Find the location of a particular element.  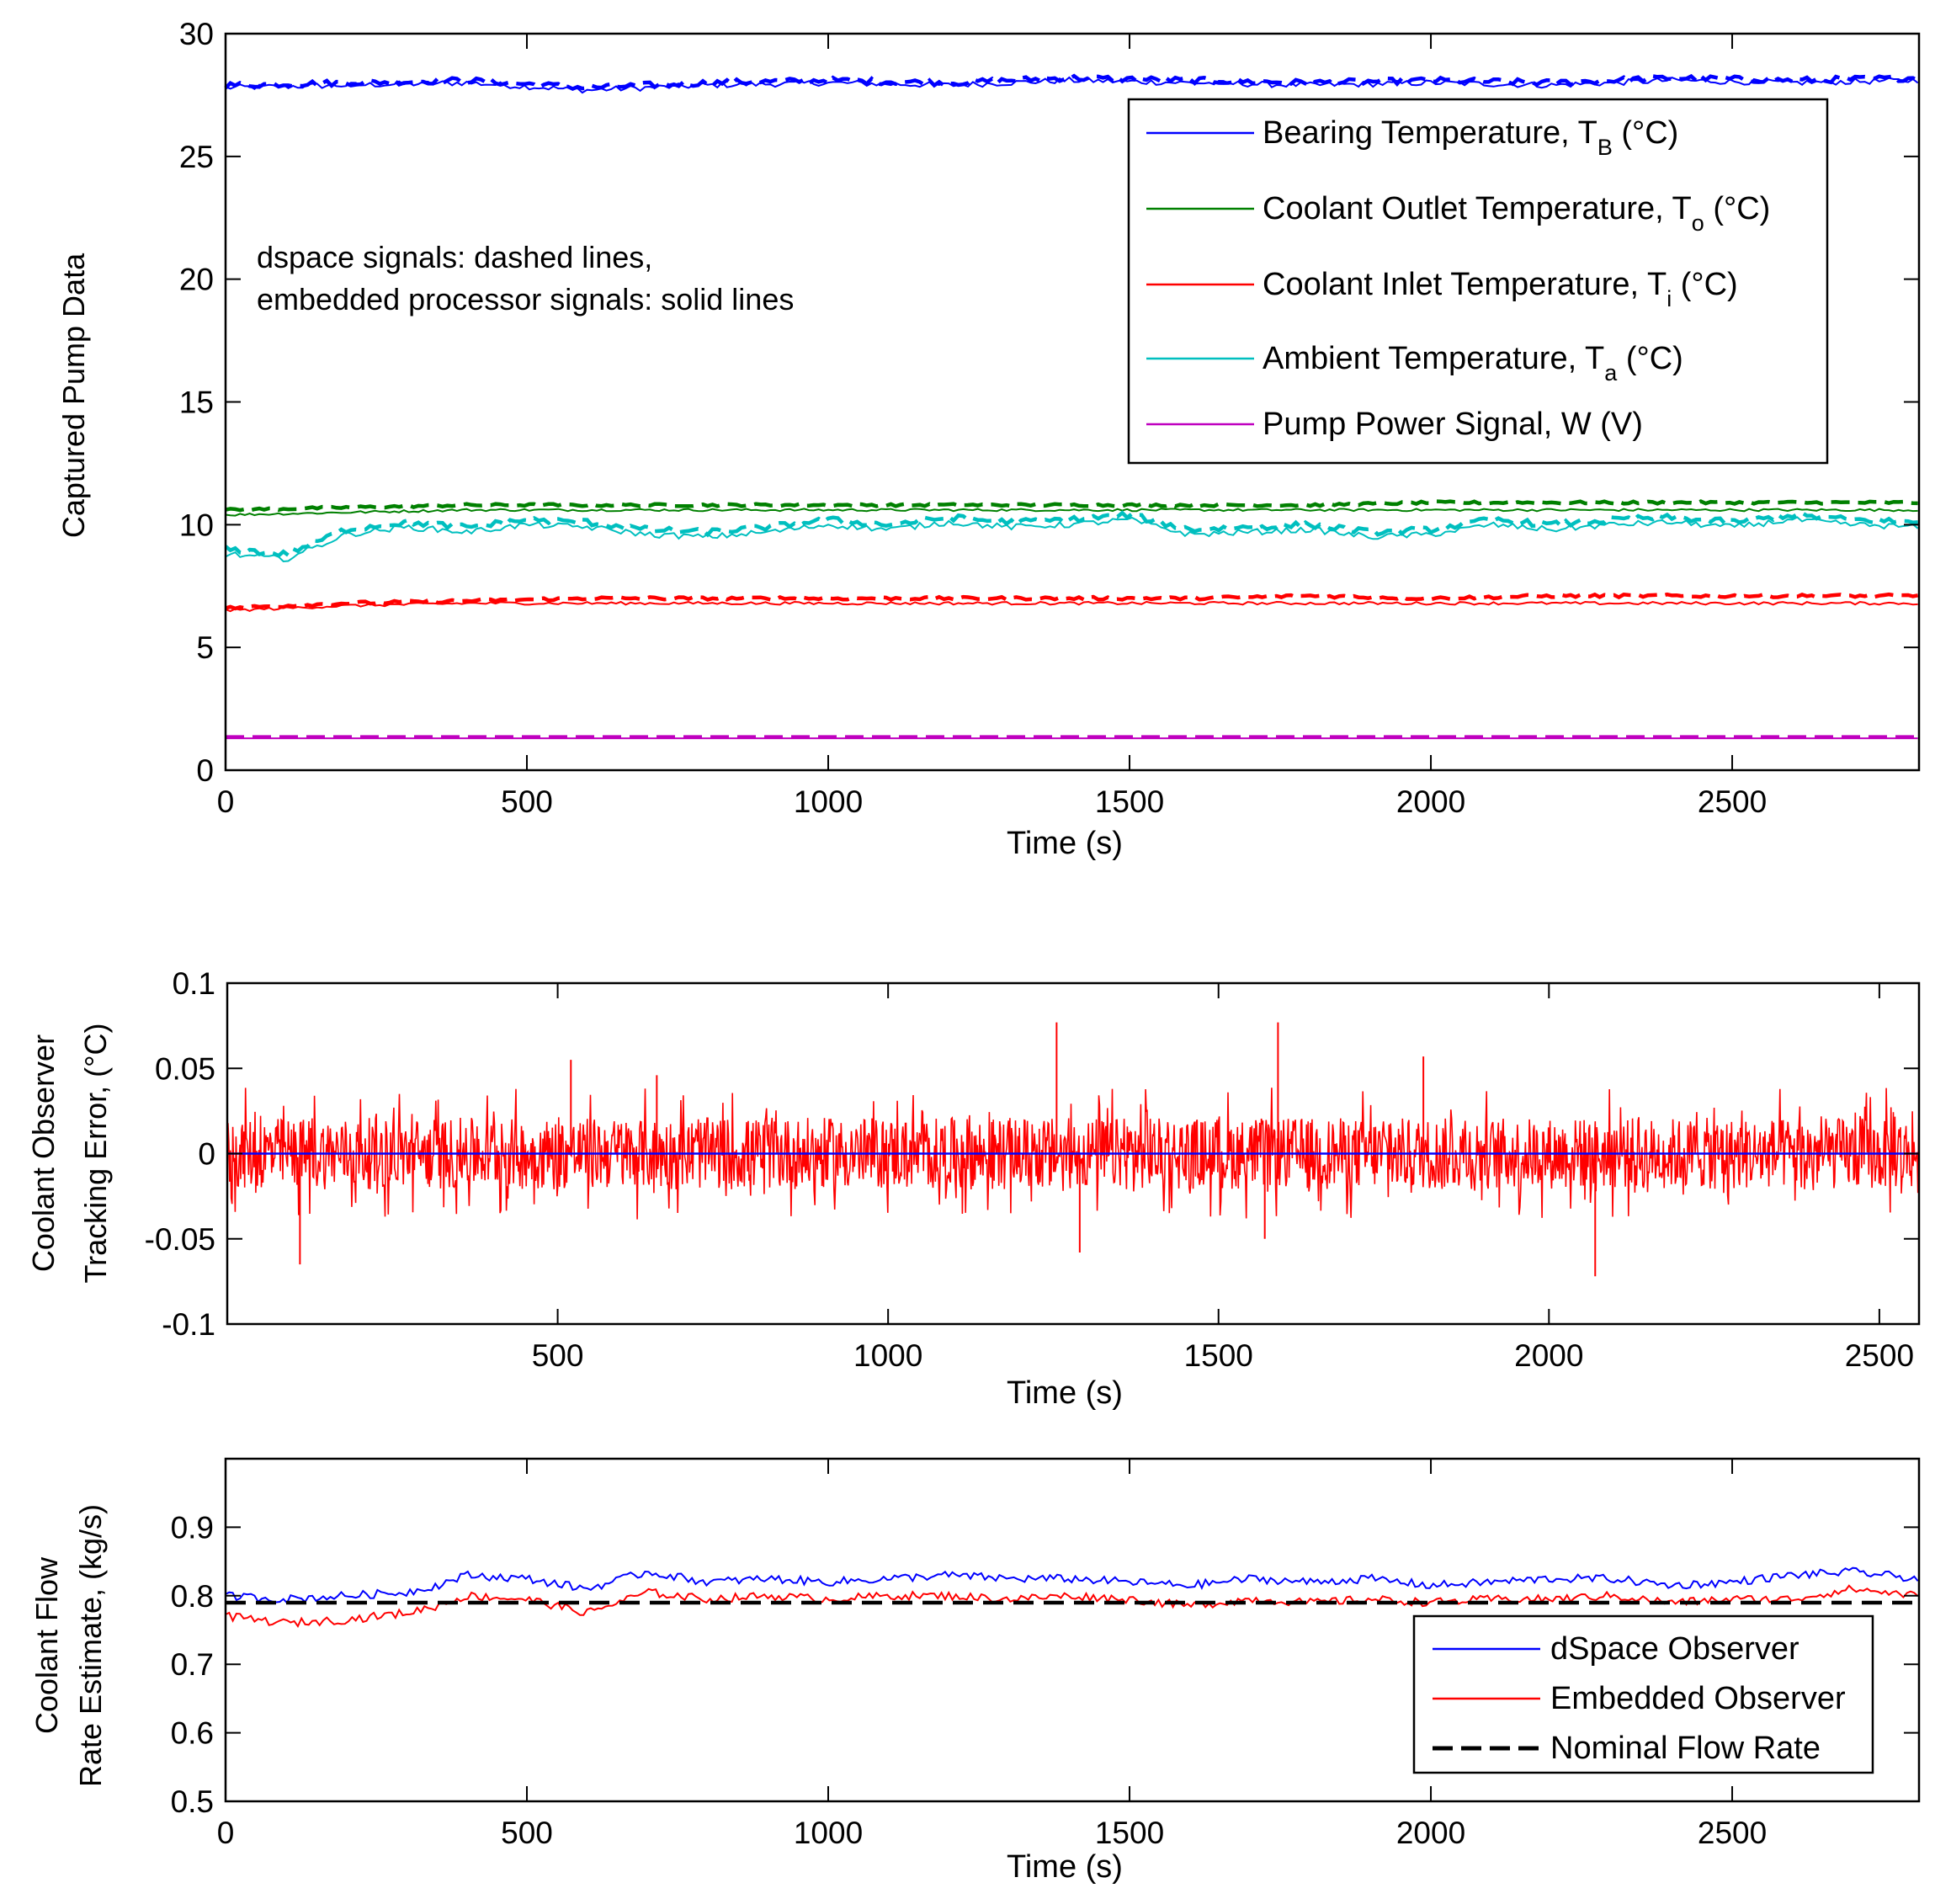

pump-x-axis-label: Time (s) is located at coordinates (1065, 843).